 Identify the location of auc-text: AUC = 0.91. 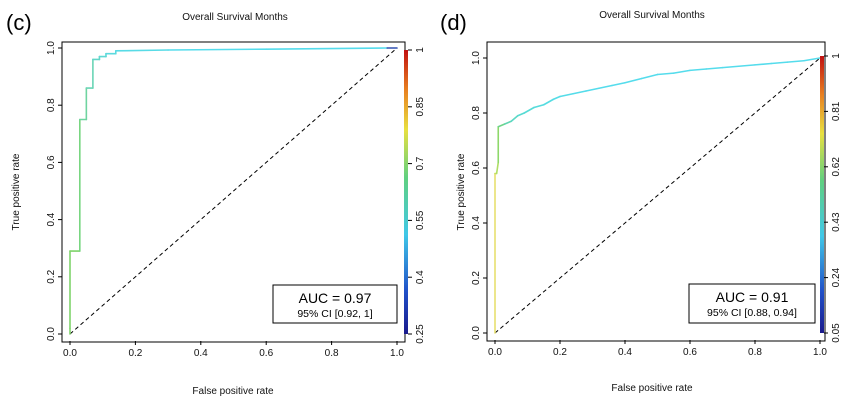
(752, 297).